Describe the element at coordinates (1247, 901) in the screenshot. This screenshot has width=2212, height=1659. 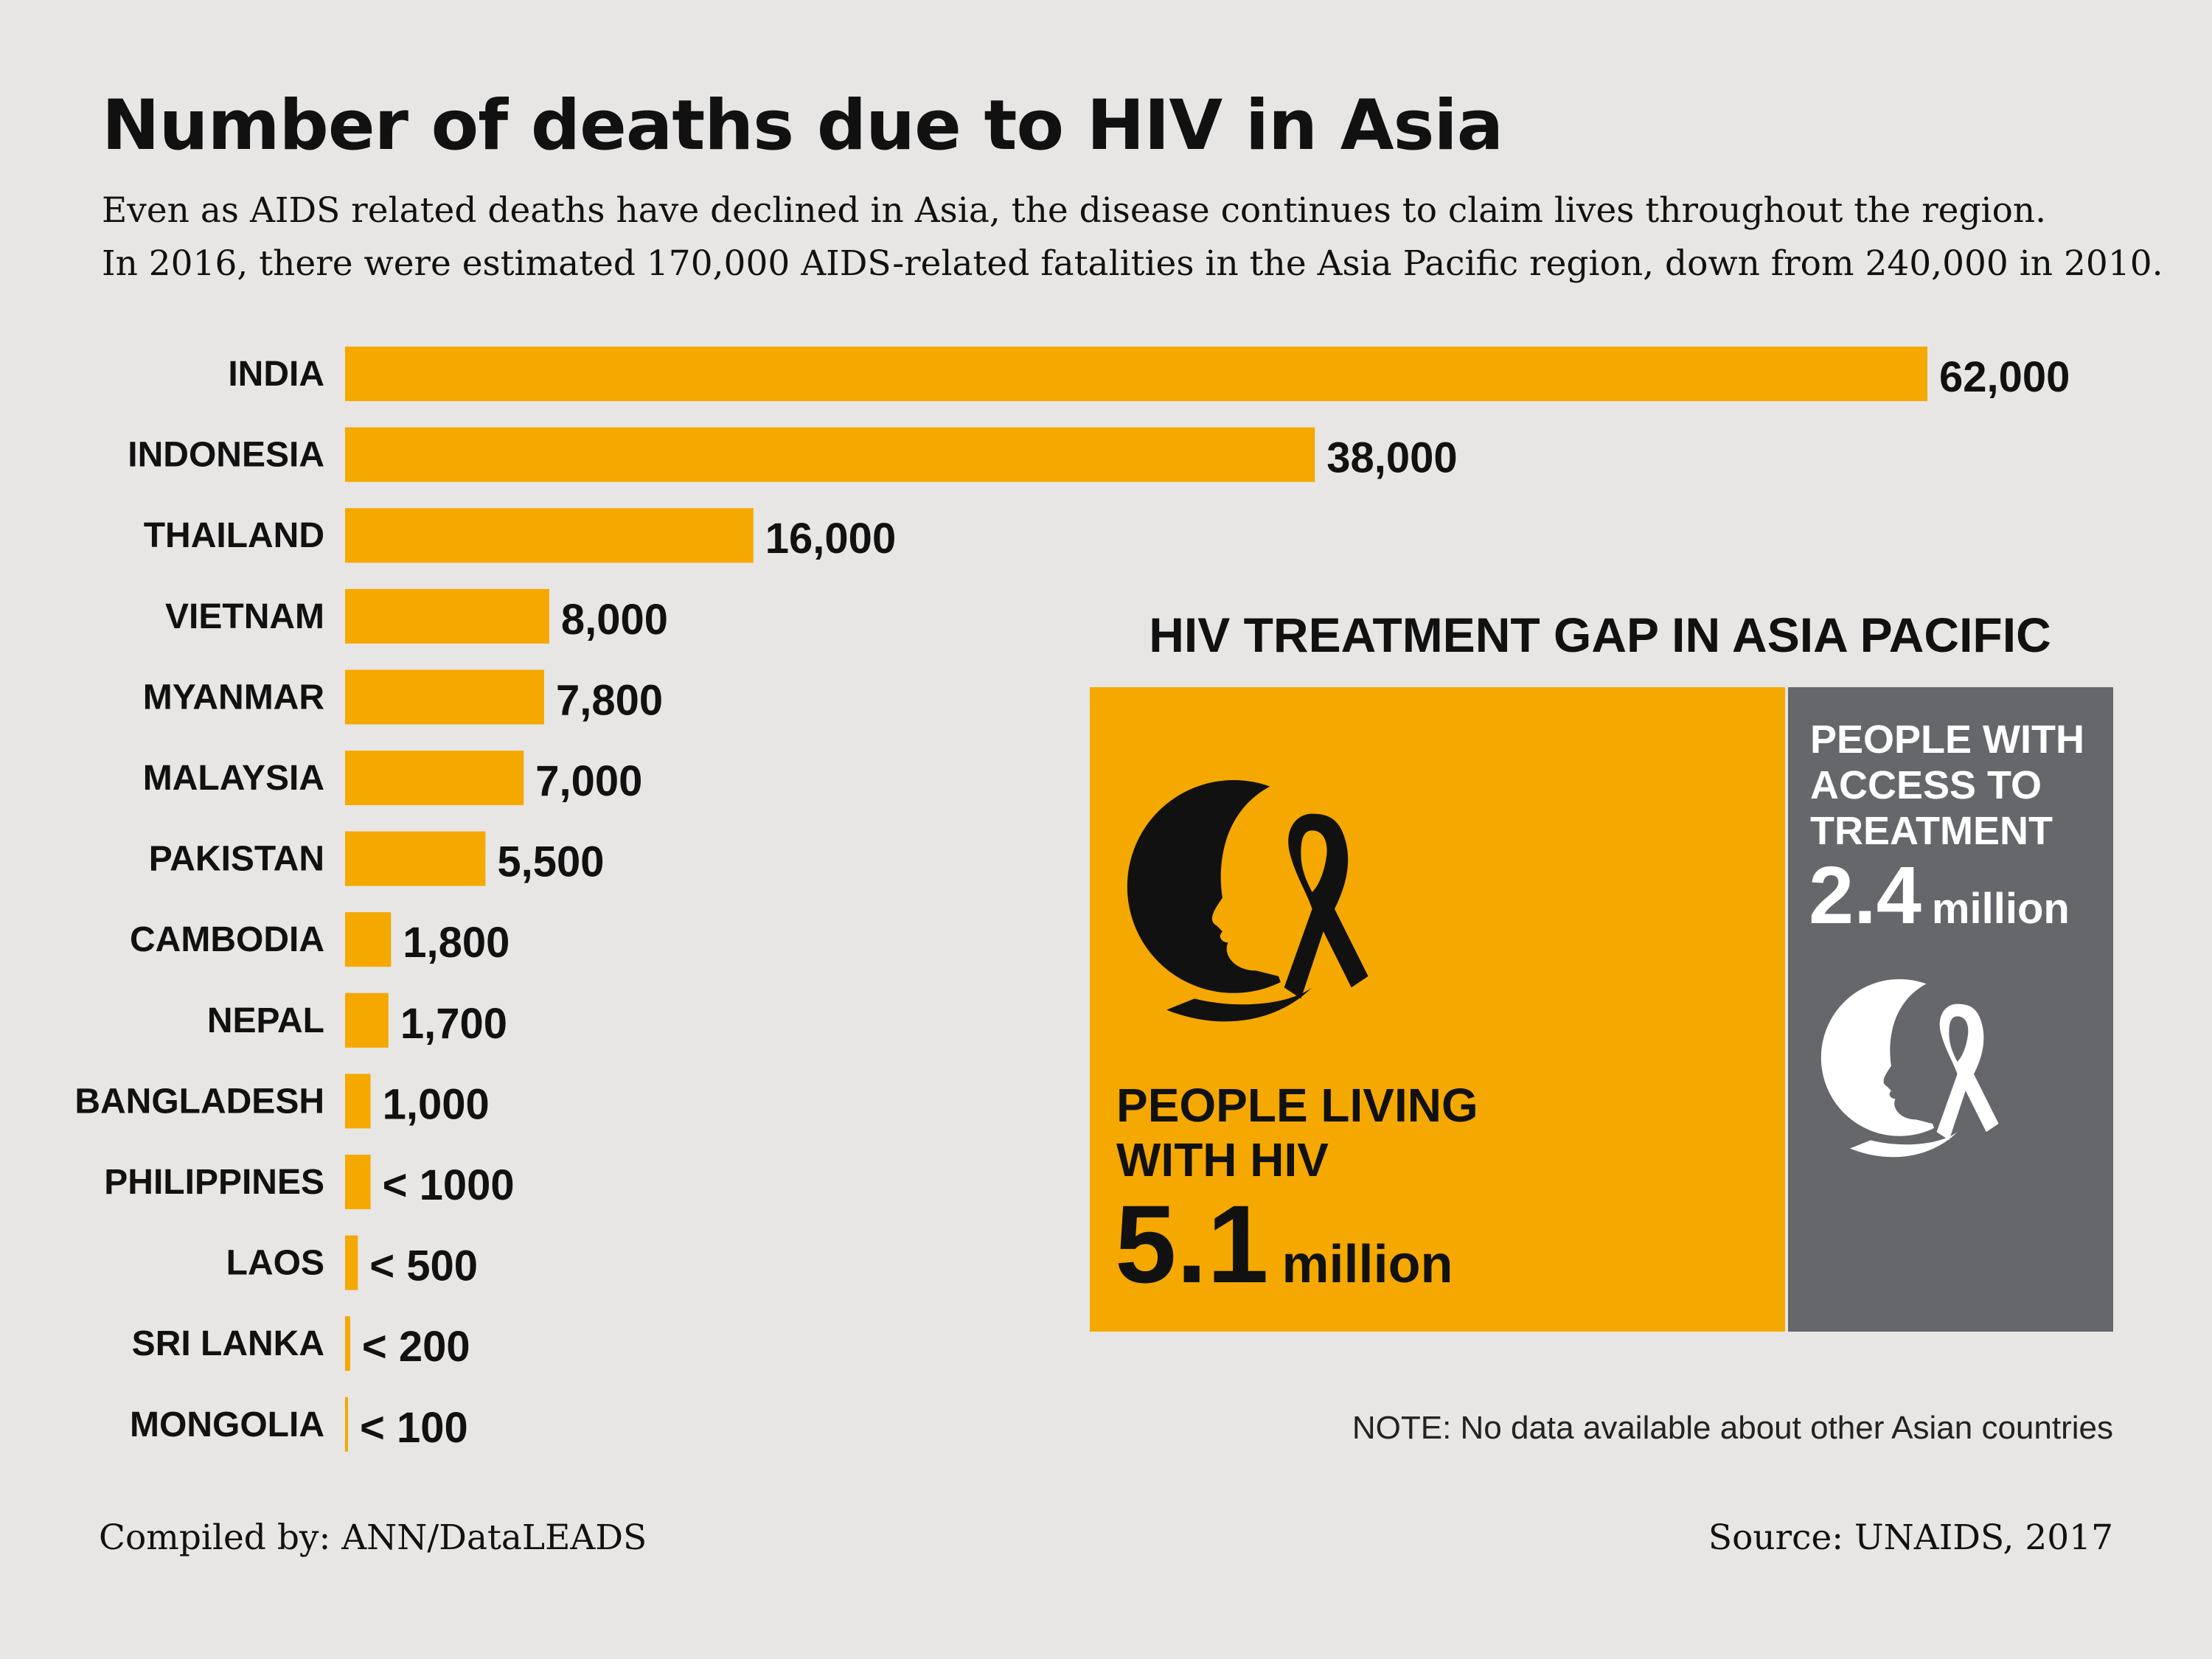
I see `woman-ribbon-icon` at that location.